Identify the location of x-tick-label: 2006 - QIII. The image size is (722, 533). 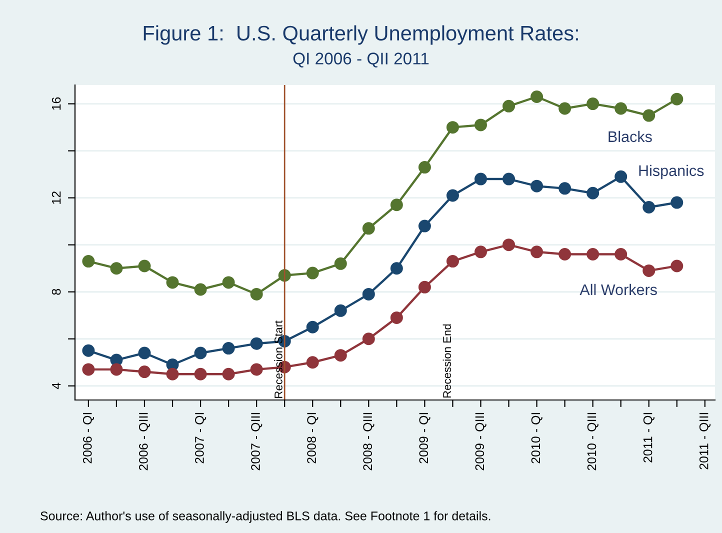
(144, 441).